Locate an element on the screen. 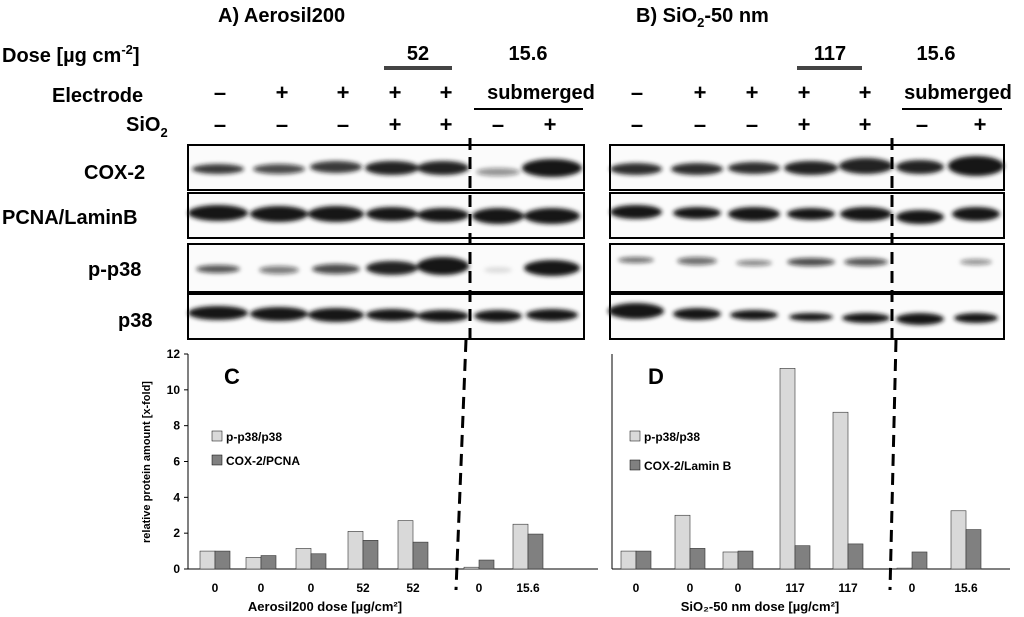 The image size is (1024, 617). dose-row-label: Dose [µg cm-2] is located at coordinates (71, 54).